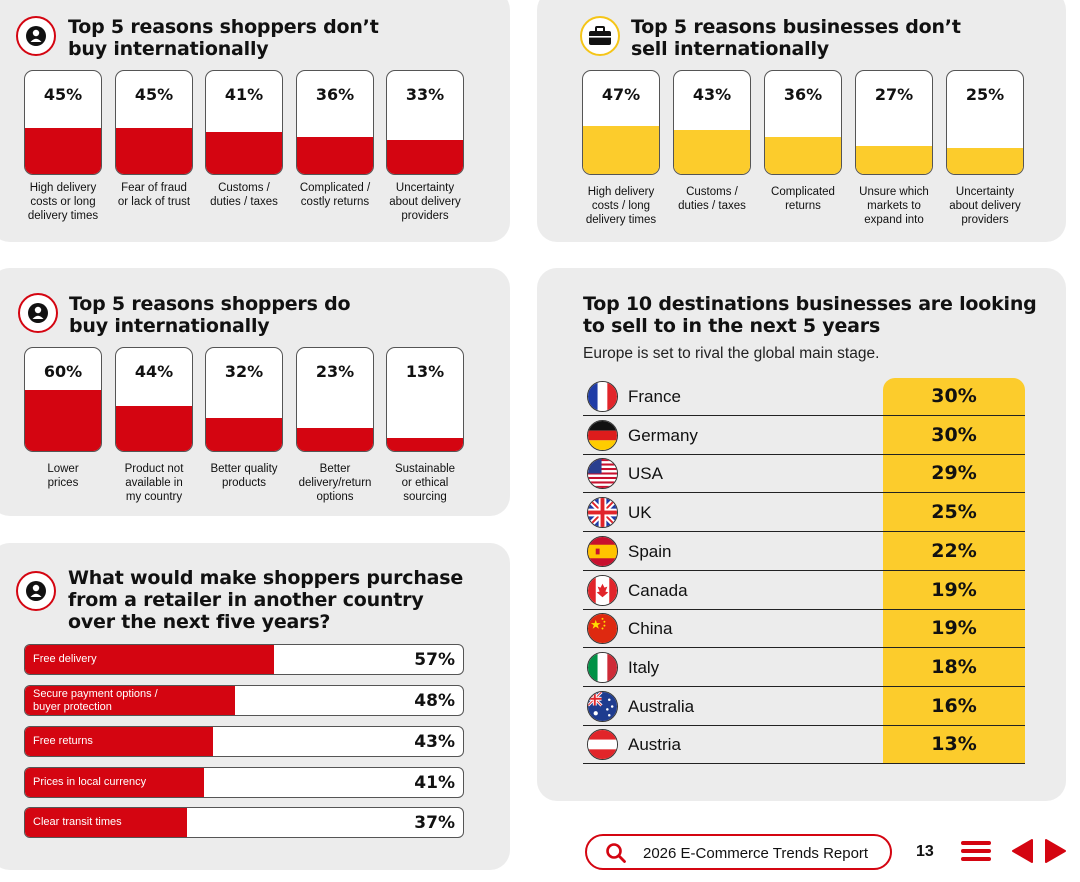 The width and height of the screenshot is (1080, 882). I want to click on bar-card: 27%, so click(894, 122).